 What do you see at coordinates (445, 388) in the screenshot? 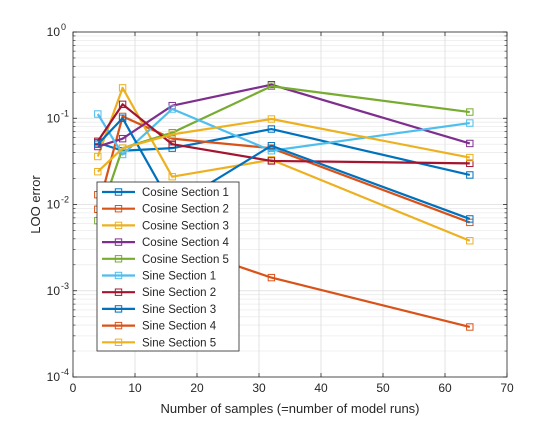
I see `x-tick-label: 60` at bounding box center [445, 388].